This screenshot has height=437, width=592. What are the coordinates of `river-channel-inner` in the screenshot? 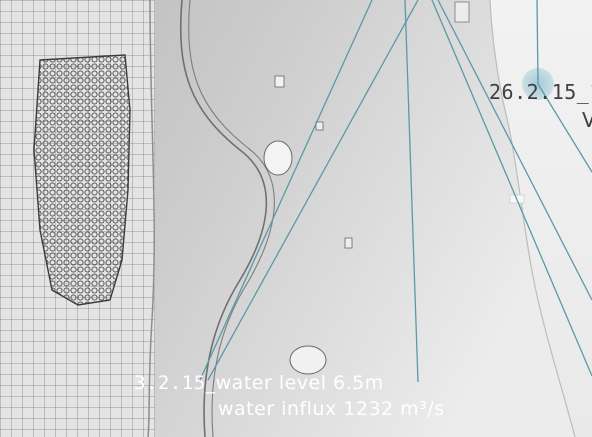 It's located at (231, 218).